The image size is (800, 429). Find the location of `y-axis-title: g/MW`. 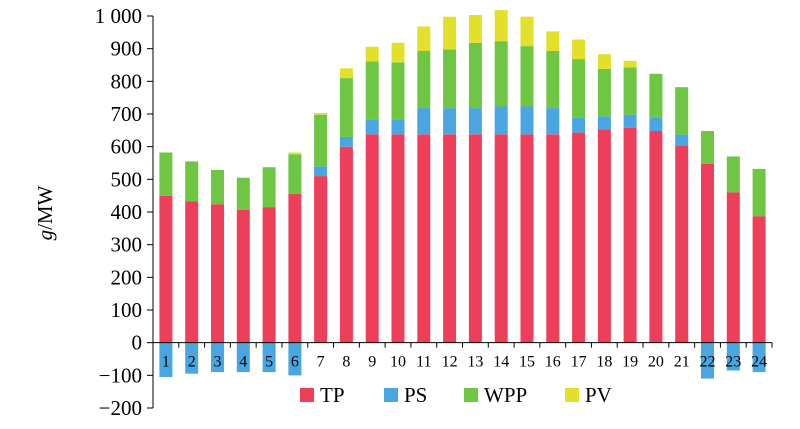

y-axis-title: g/MW is located at coordinates (45, 212).